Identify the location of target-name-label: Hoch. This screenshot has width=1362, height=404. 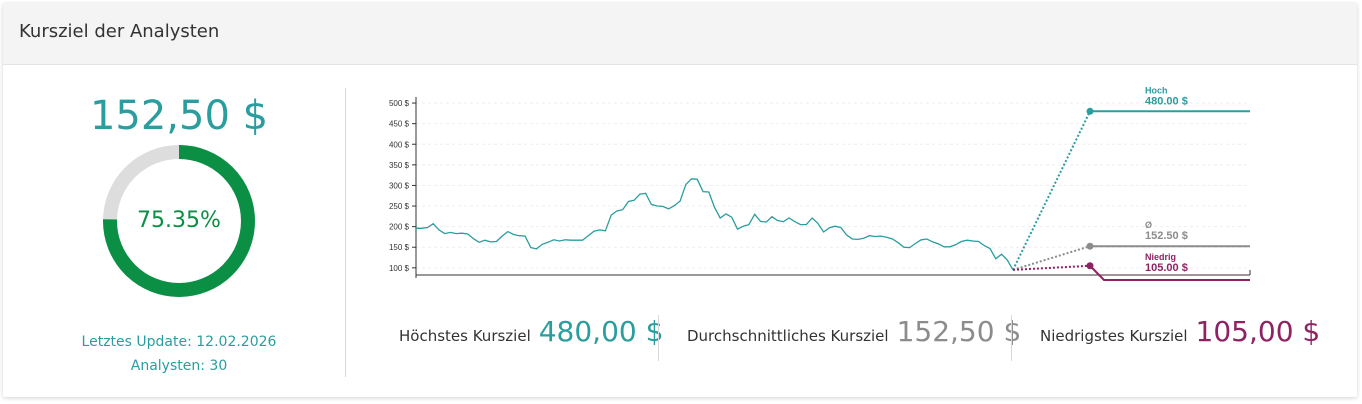
(1156, 90).